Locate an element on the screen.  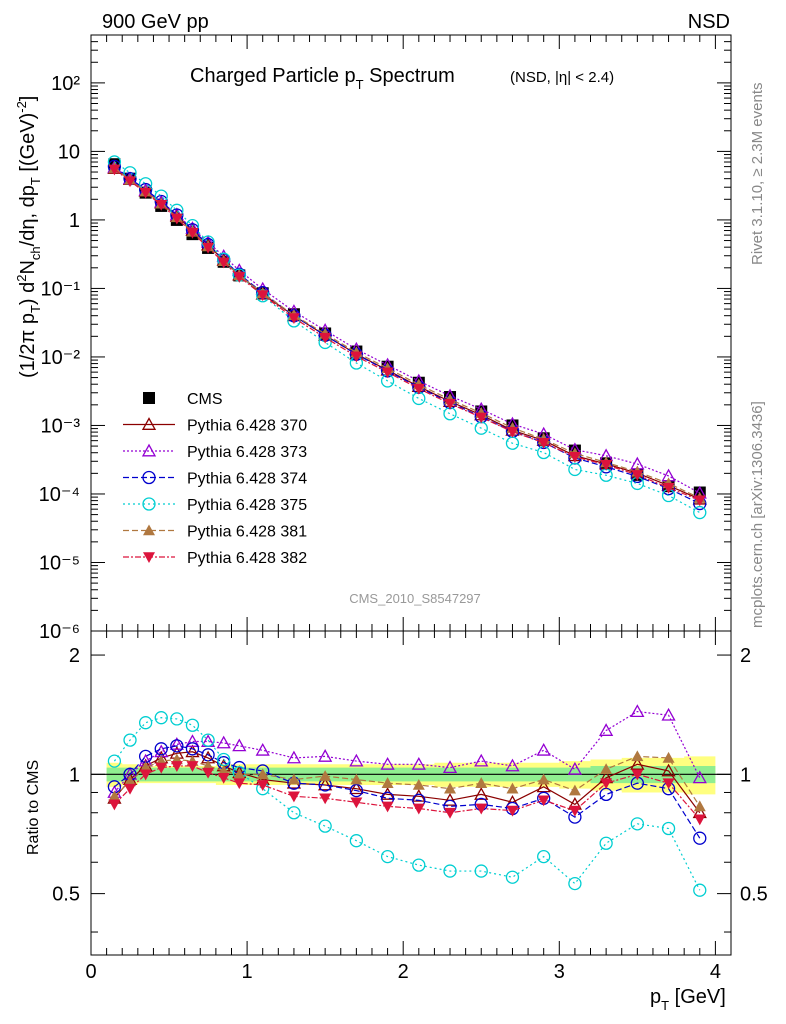
ratio-series-group is located at coordinates (407, 800).